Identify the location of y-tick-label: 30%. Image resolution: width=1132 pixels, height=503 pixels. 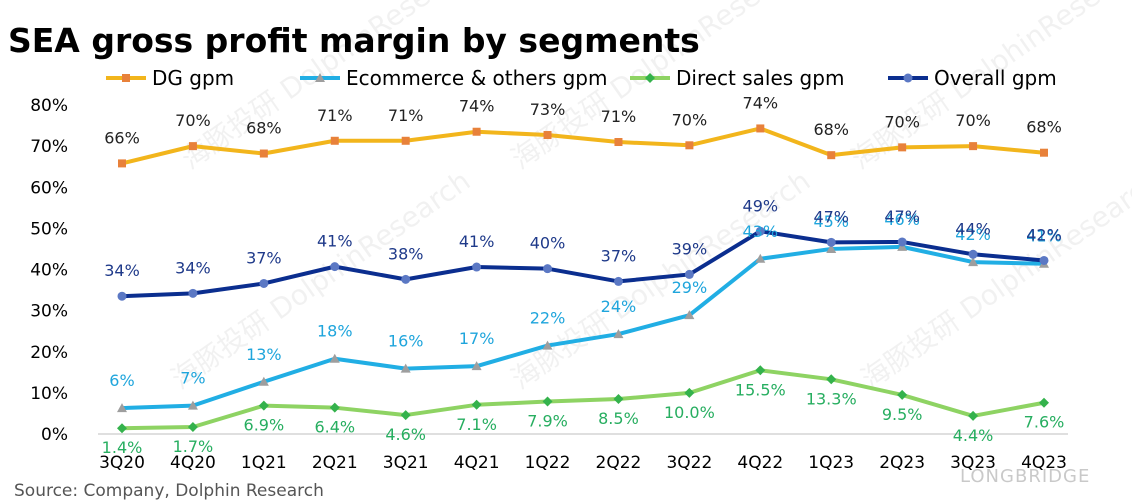
(49, 312).